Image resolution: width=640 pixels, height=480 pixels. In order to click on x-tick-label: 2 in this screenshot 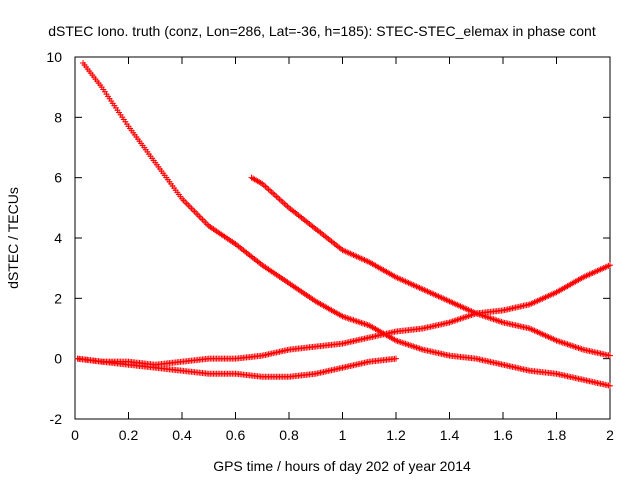, I will do `click(610, 435)`.